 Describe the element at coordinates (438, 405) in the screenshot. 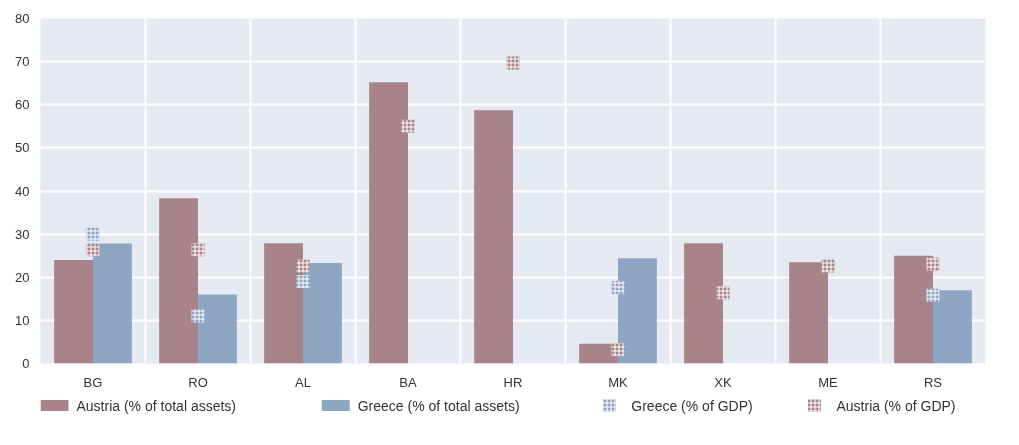

I see `legend-label: Greece (% of total assets)` at that location.